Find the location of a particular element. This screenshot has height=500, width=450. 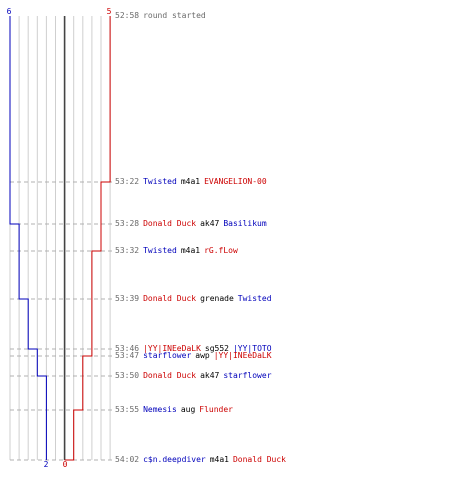

victim-name: Flunder is located at coordinates (216, 409).